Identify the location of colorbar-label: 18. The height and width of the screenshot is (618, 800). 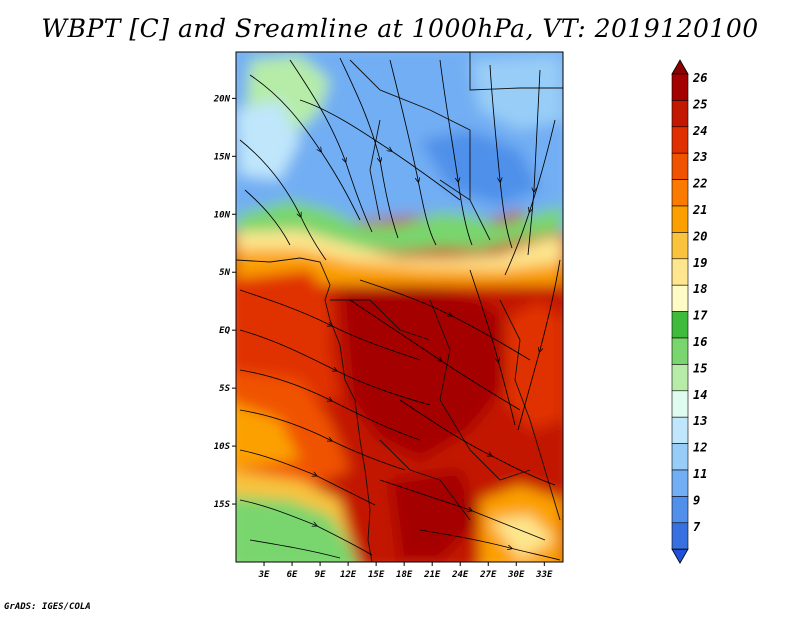
(700, 289).